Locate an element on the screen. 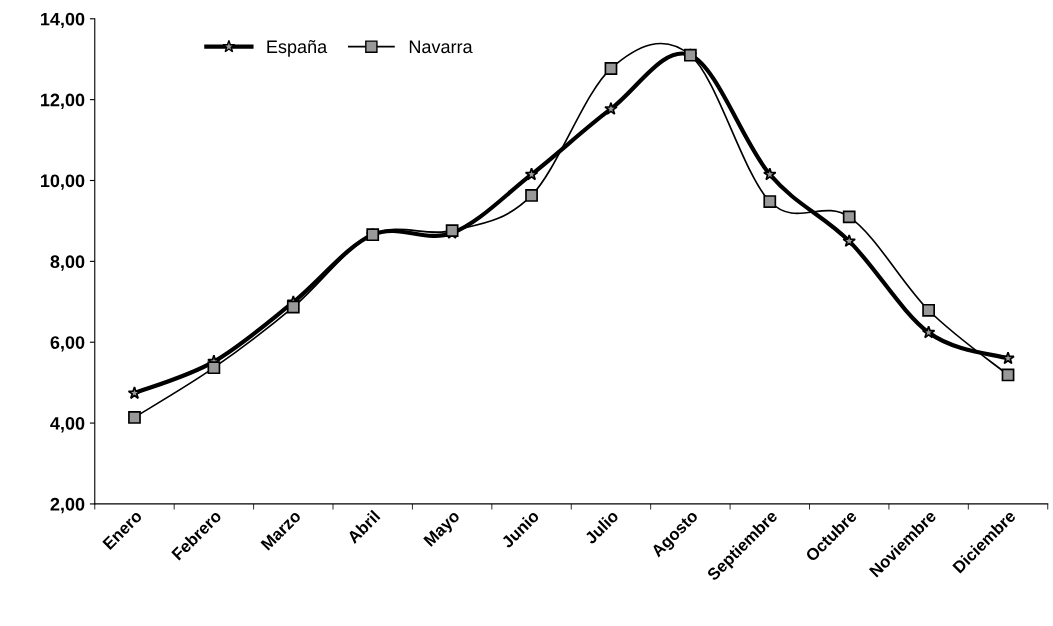  y-tick-label: 12,00 is located at coordinates (63, 101).